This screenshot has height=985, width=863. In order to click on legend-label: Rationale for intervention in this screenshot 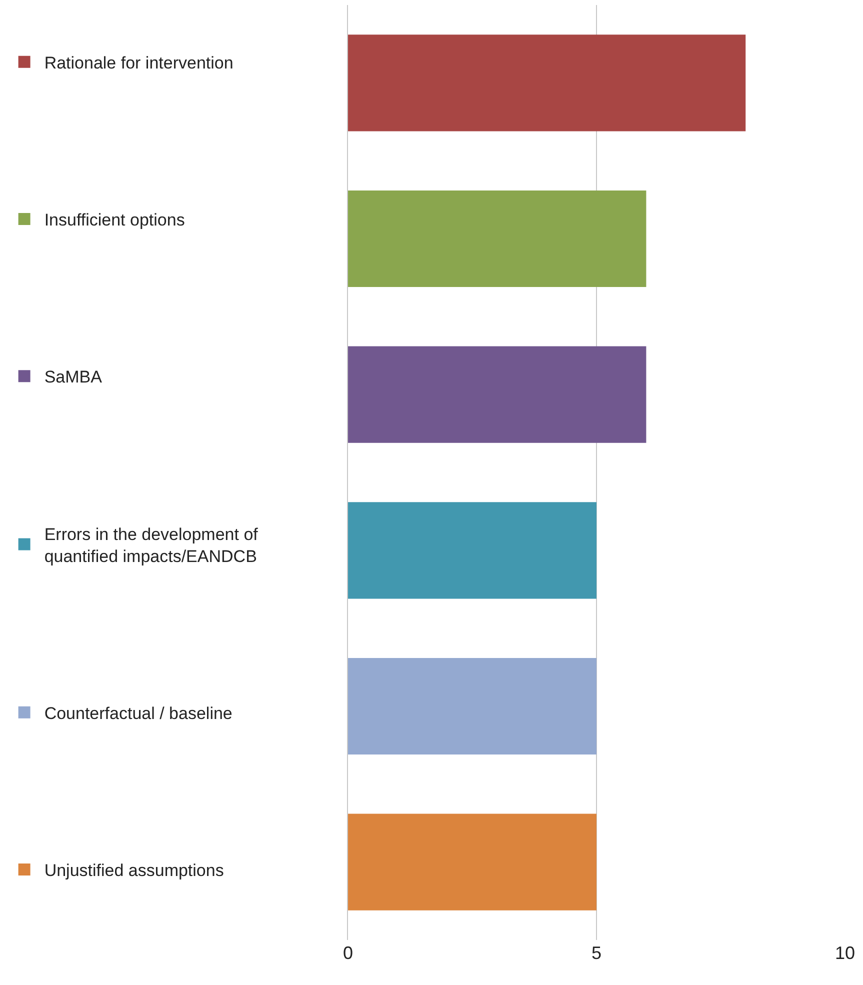, I will do `click(139, 63)`.